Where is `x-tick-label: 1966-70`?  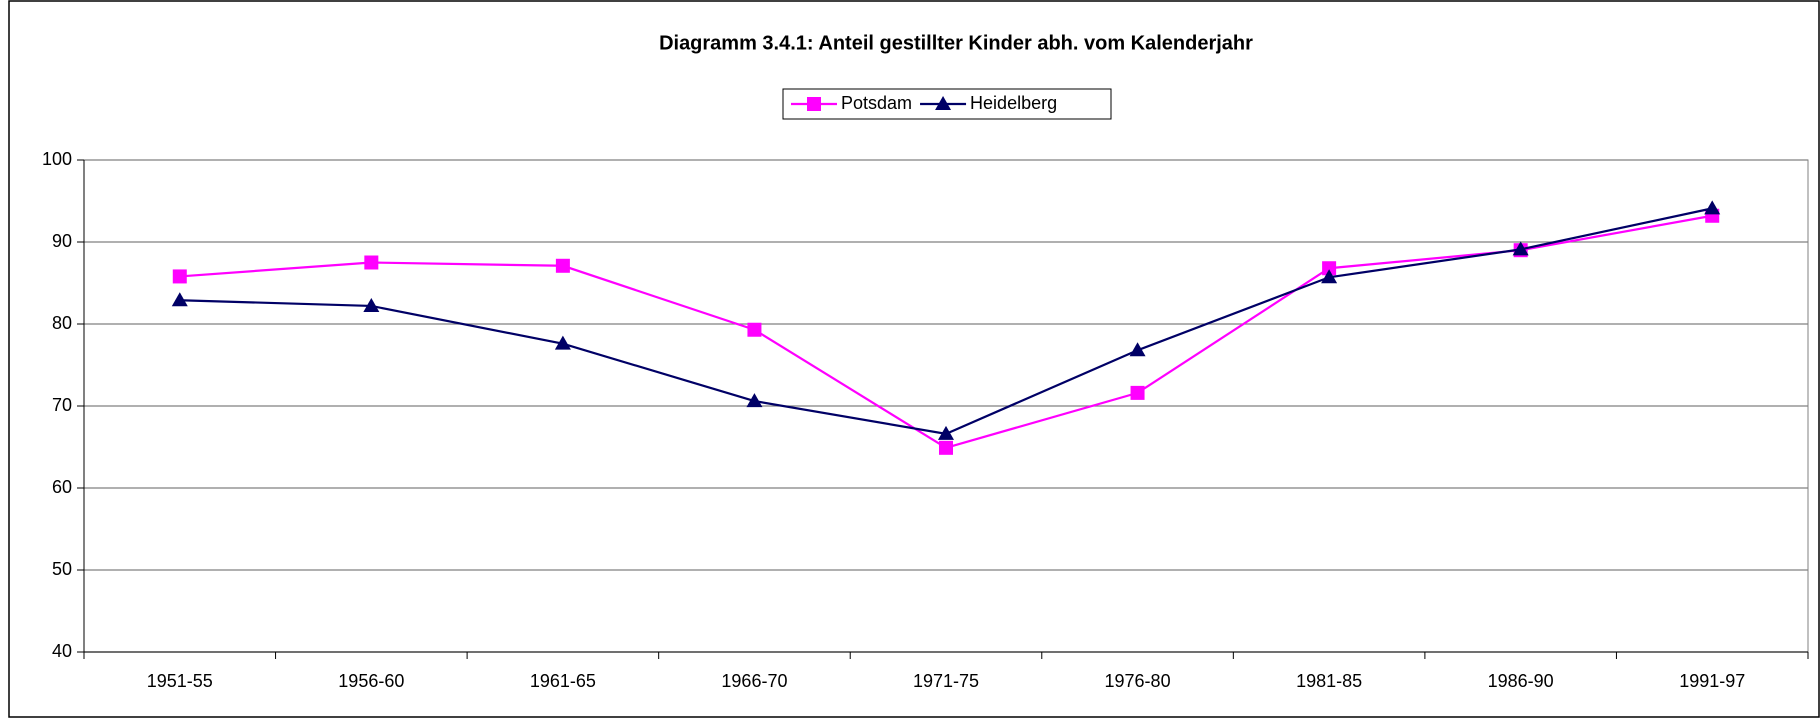
x-tick-label: 1966-70 is located at coordinates (754, 681).